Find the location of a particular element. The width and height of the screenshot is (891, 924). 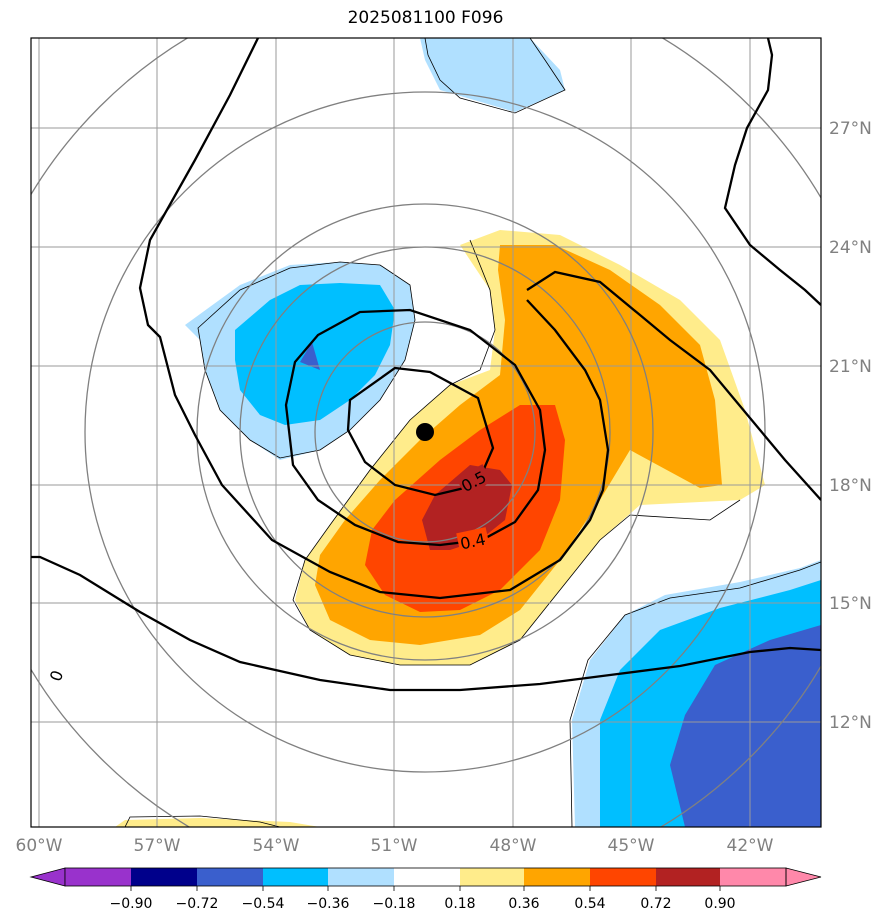

map-title: 2025081100 F096 is located at coordinates (425, 18).